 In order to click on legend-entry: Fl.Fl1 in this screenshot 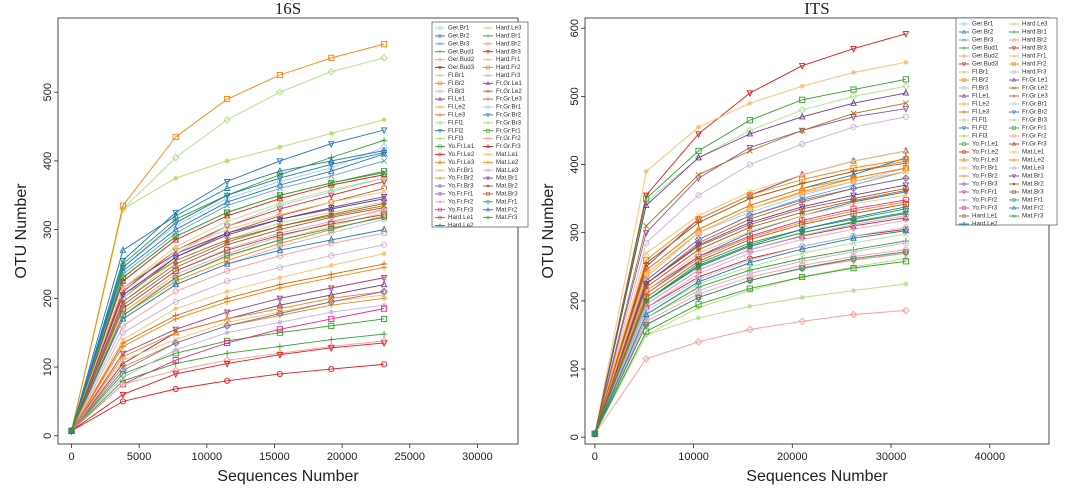, I will do `click(449, 122)`.